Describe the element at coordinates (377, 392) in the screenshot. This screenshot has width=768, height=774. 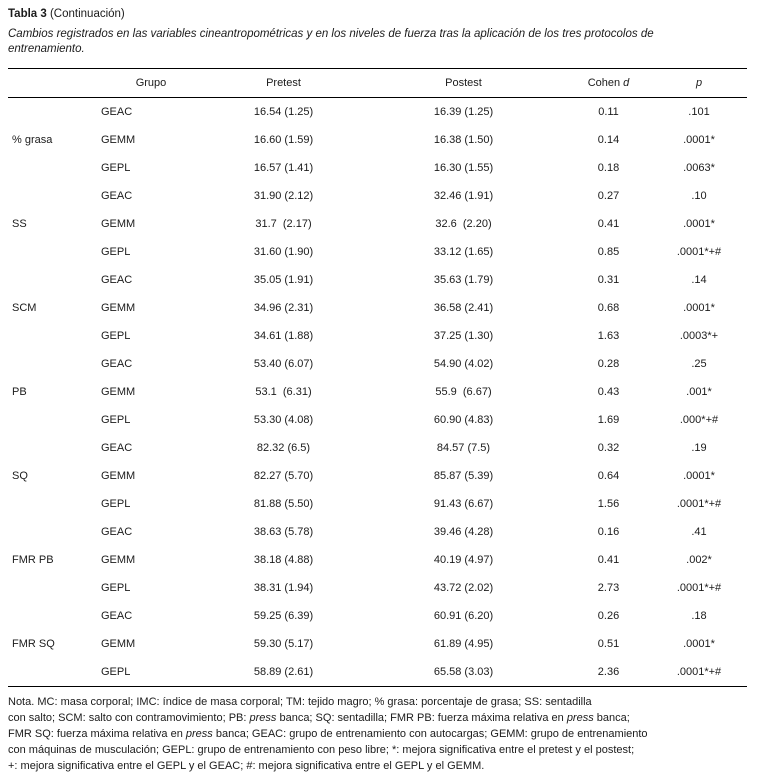
I see `table-row: GEMM 53.1 (6.31) 55.9 (6.67) 0.43 .001*` at that location.